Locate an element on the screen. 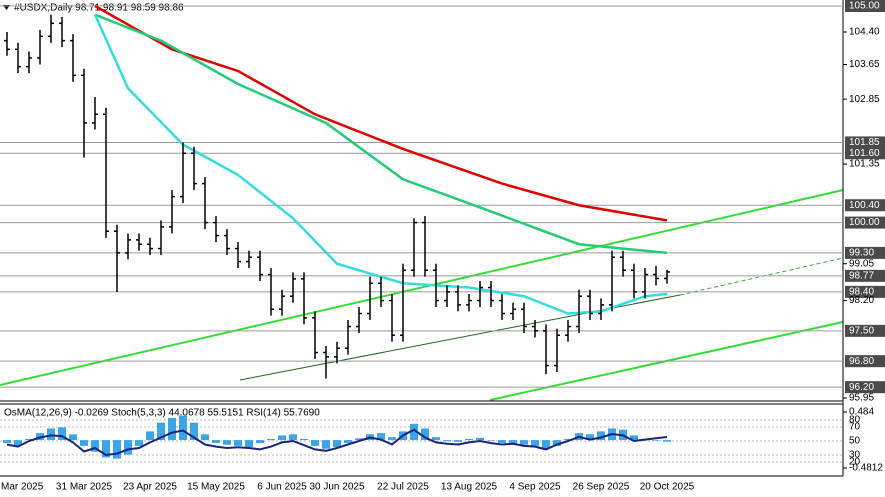 This screenshot has height=497, width=885. rsi-line is located at coordinates (337, 442).